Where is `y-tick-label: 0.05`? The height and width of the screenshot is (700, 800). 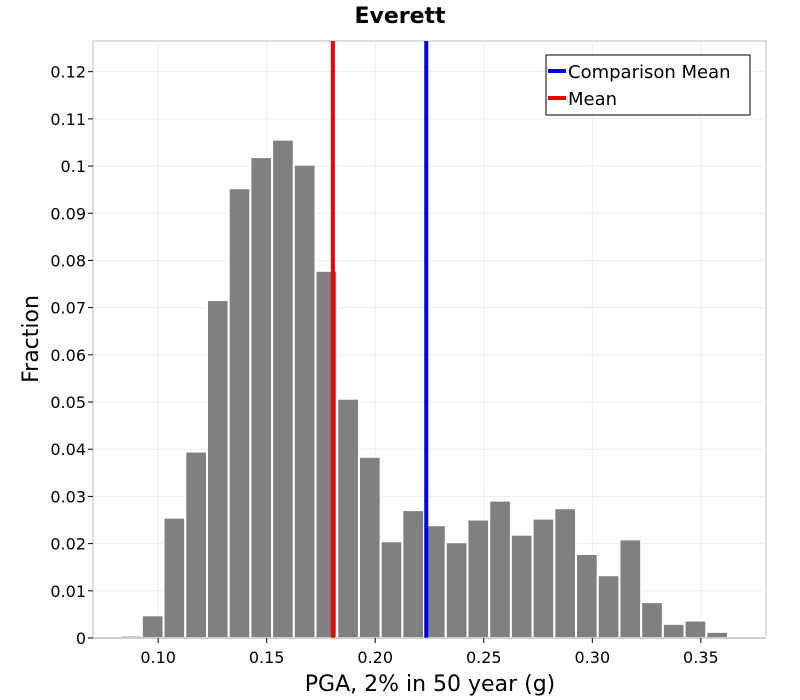 y-tick-label: 0.05 is located at coordinates (68, 402).